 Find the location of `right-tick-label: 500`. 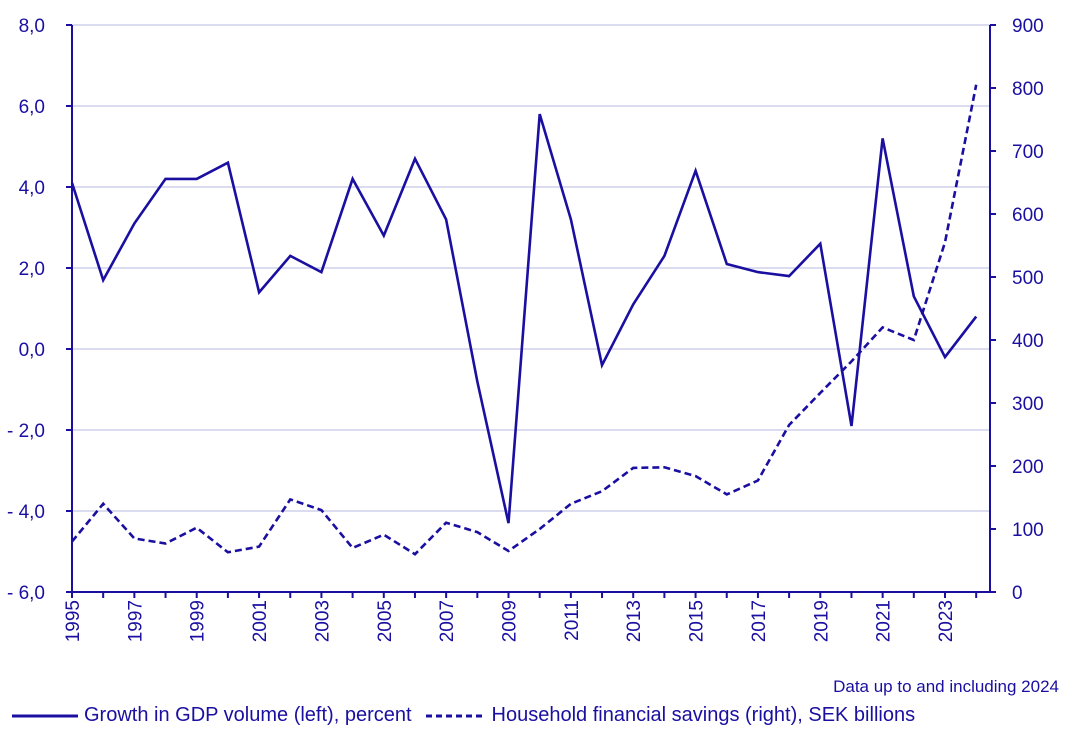

right-tick-label: 500 is located at coordinates (1028, 278).